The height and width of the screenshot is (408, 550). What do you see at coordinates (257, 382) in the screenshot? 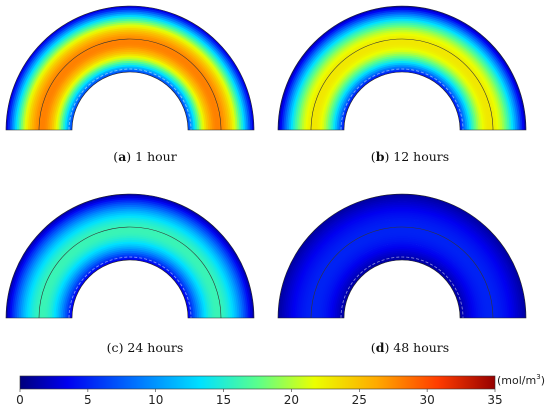
I see `colorbar-gradient` at bounding box center [257, 382].